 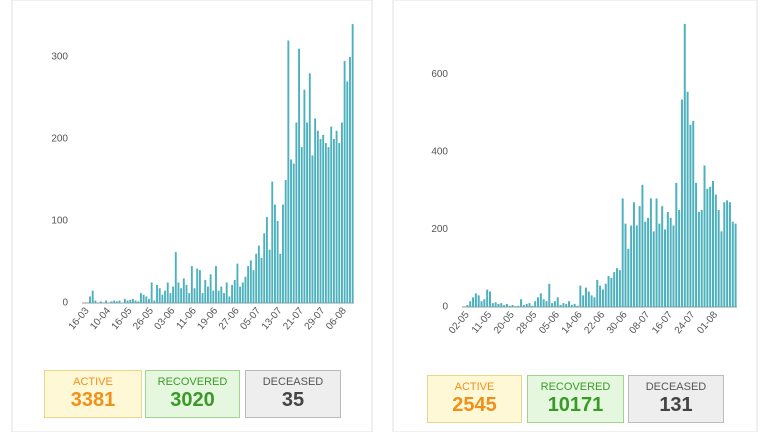 What do you see at coordinates (65, 303) in the screenshot?
I see `y-tick-label: 0` at bounding box center [65, 303].